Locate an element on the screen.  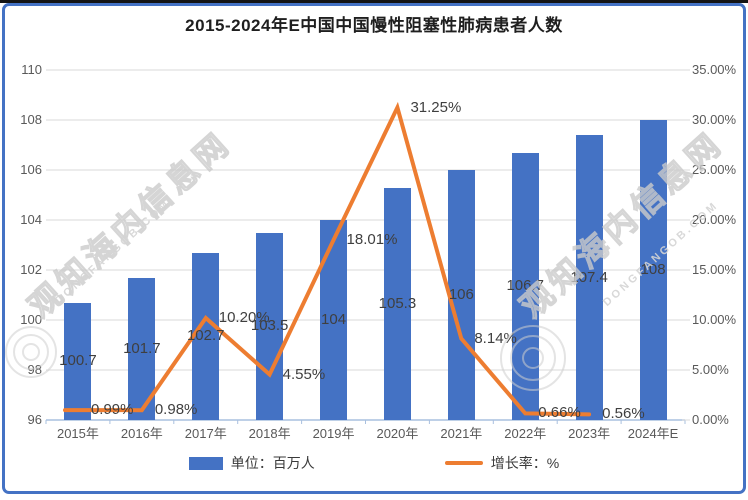
x-axis-category-label: 2019年 is located at coordinates (333, 433).